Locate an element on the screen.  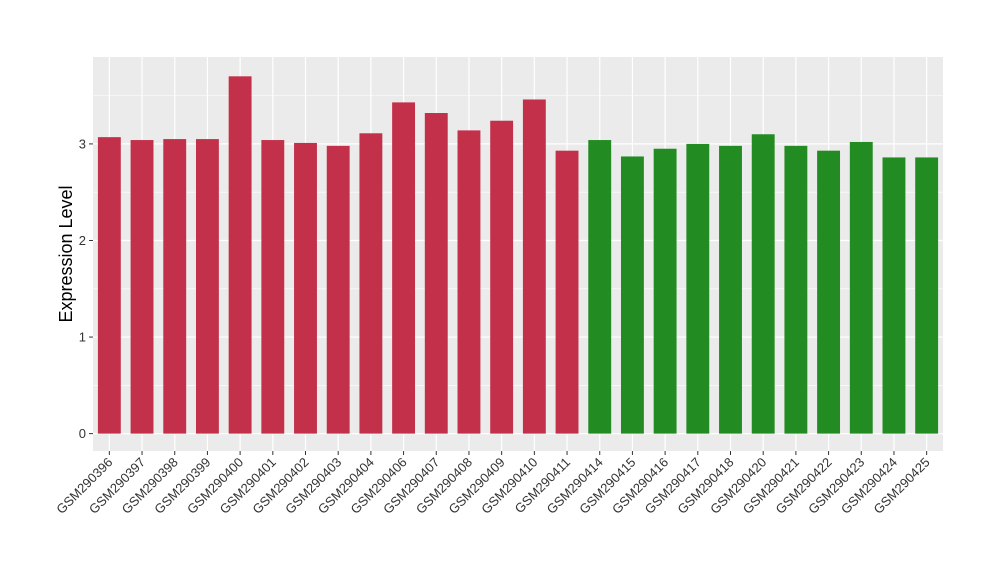
y-tick-label: 1 is located at coordinates (82, 337).